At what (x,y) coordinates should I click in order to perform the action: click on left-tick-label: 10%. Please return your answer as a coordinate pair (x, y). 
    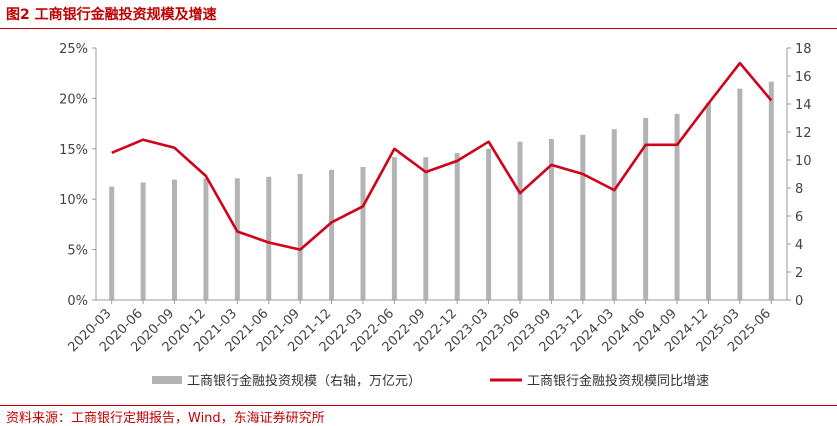
    Looking at the image, I should click on (73, 200).